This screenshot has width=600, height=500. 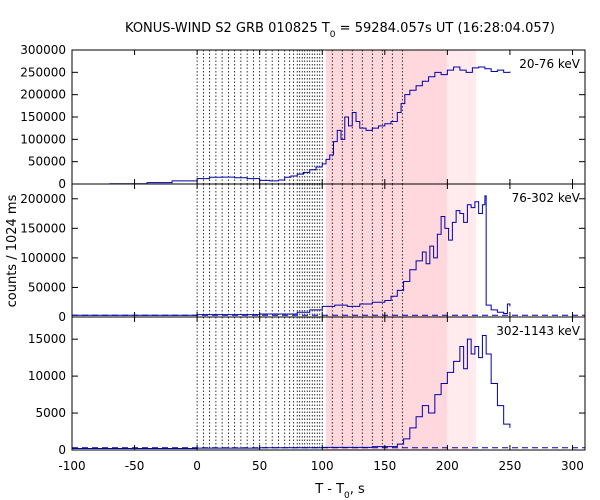 What do you see at coordinates (550, 64) in the screenshot?
I see `energy-band-label: 20-76 keV` at bounding box center [550, 64].